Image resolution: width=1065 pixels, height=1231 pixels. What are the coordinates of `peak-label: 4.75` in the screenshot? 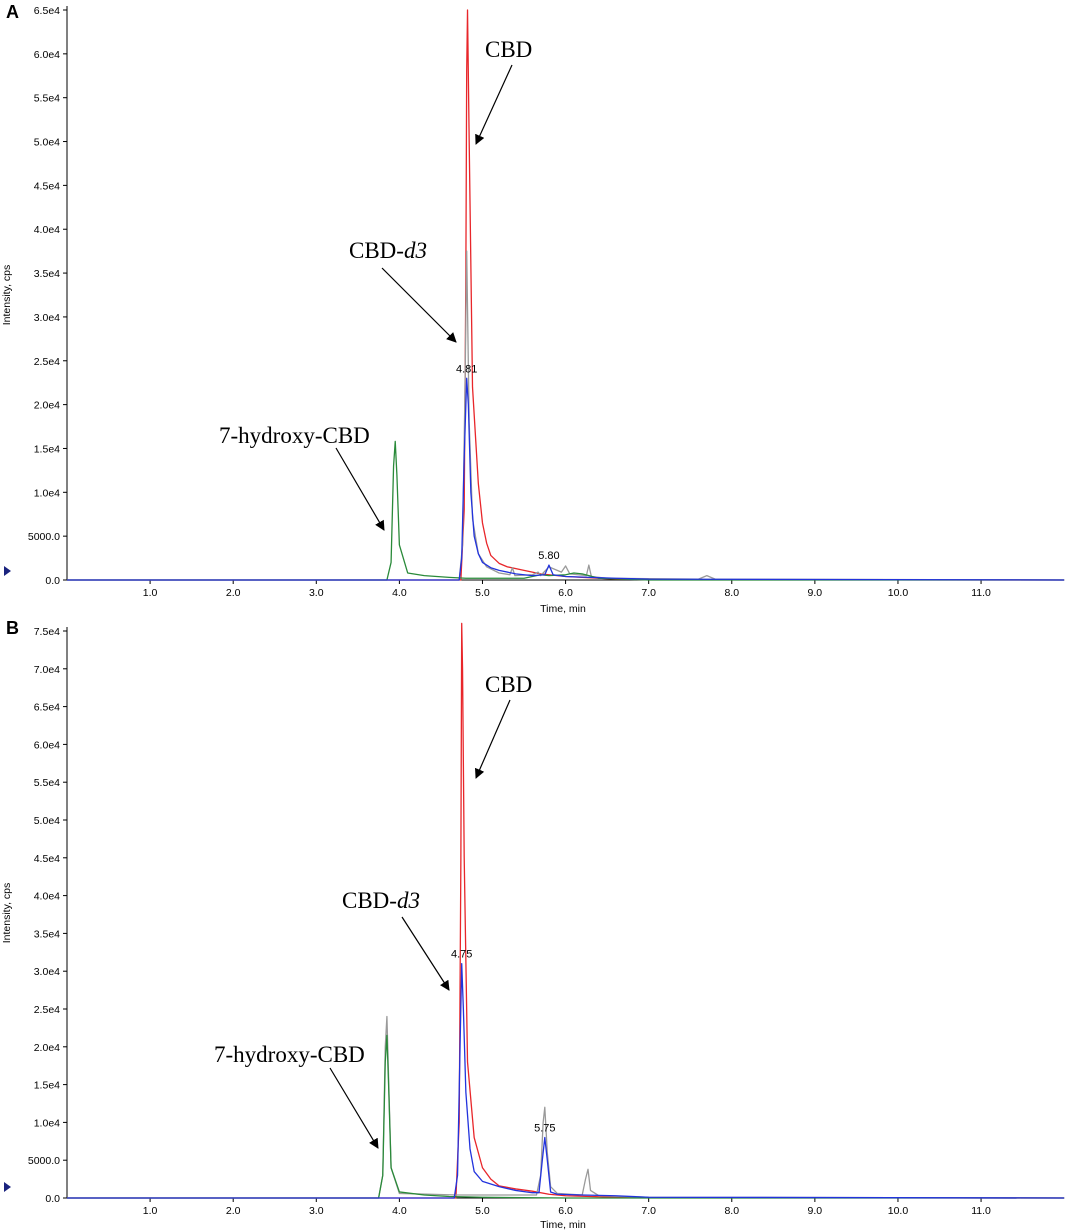 It's located at (461, 955).